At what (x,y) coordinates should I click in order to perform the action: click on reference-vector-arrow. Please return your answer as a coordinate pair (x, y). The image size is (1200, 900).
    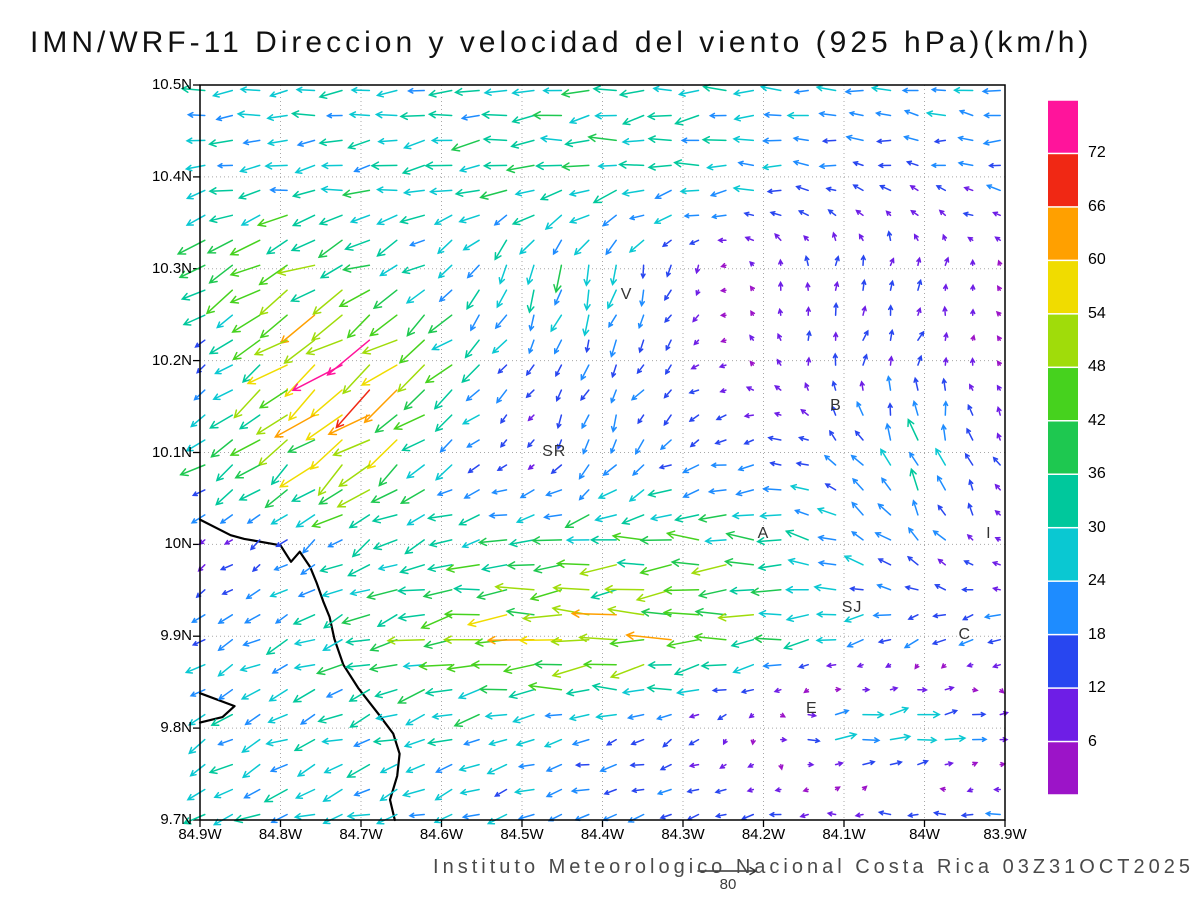
    Looking at the image, I should click on (727, 871).